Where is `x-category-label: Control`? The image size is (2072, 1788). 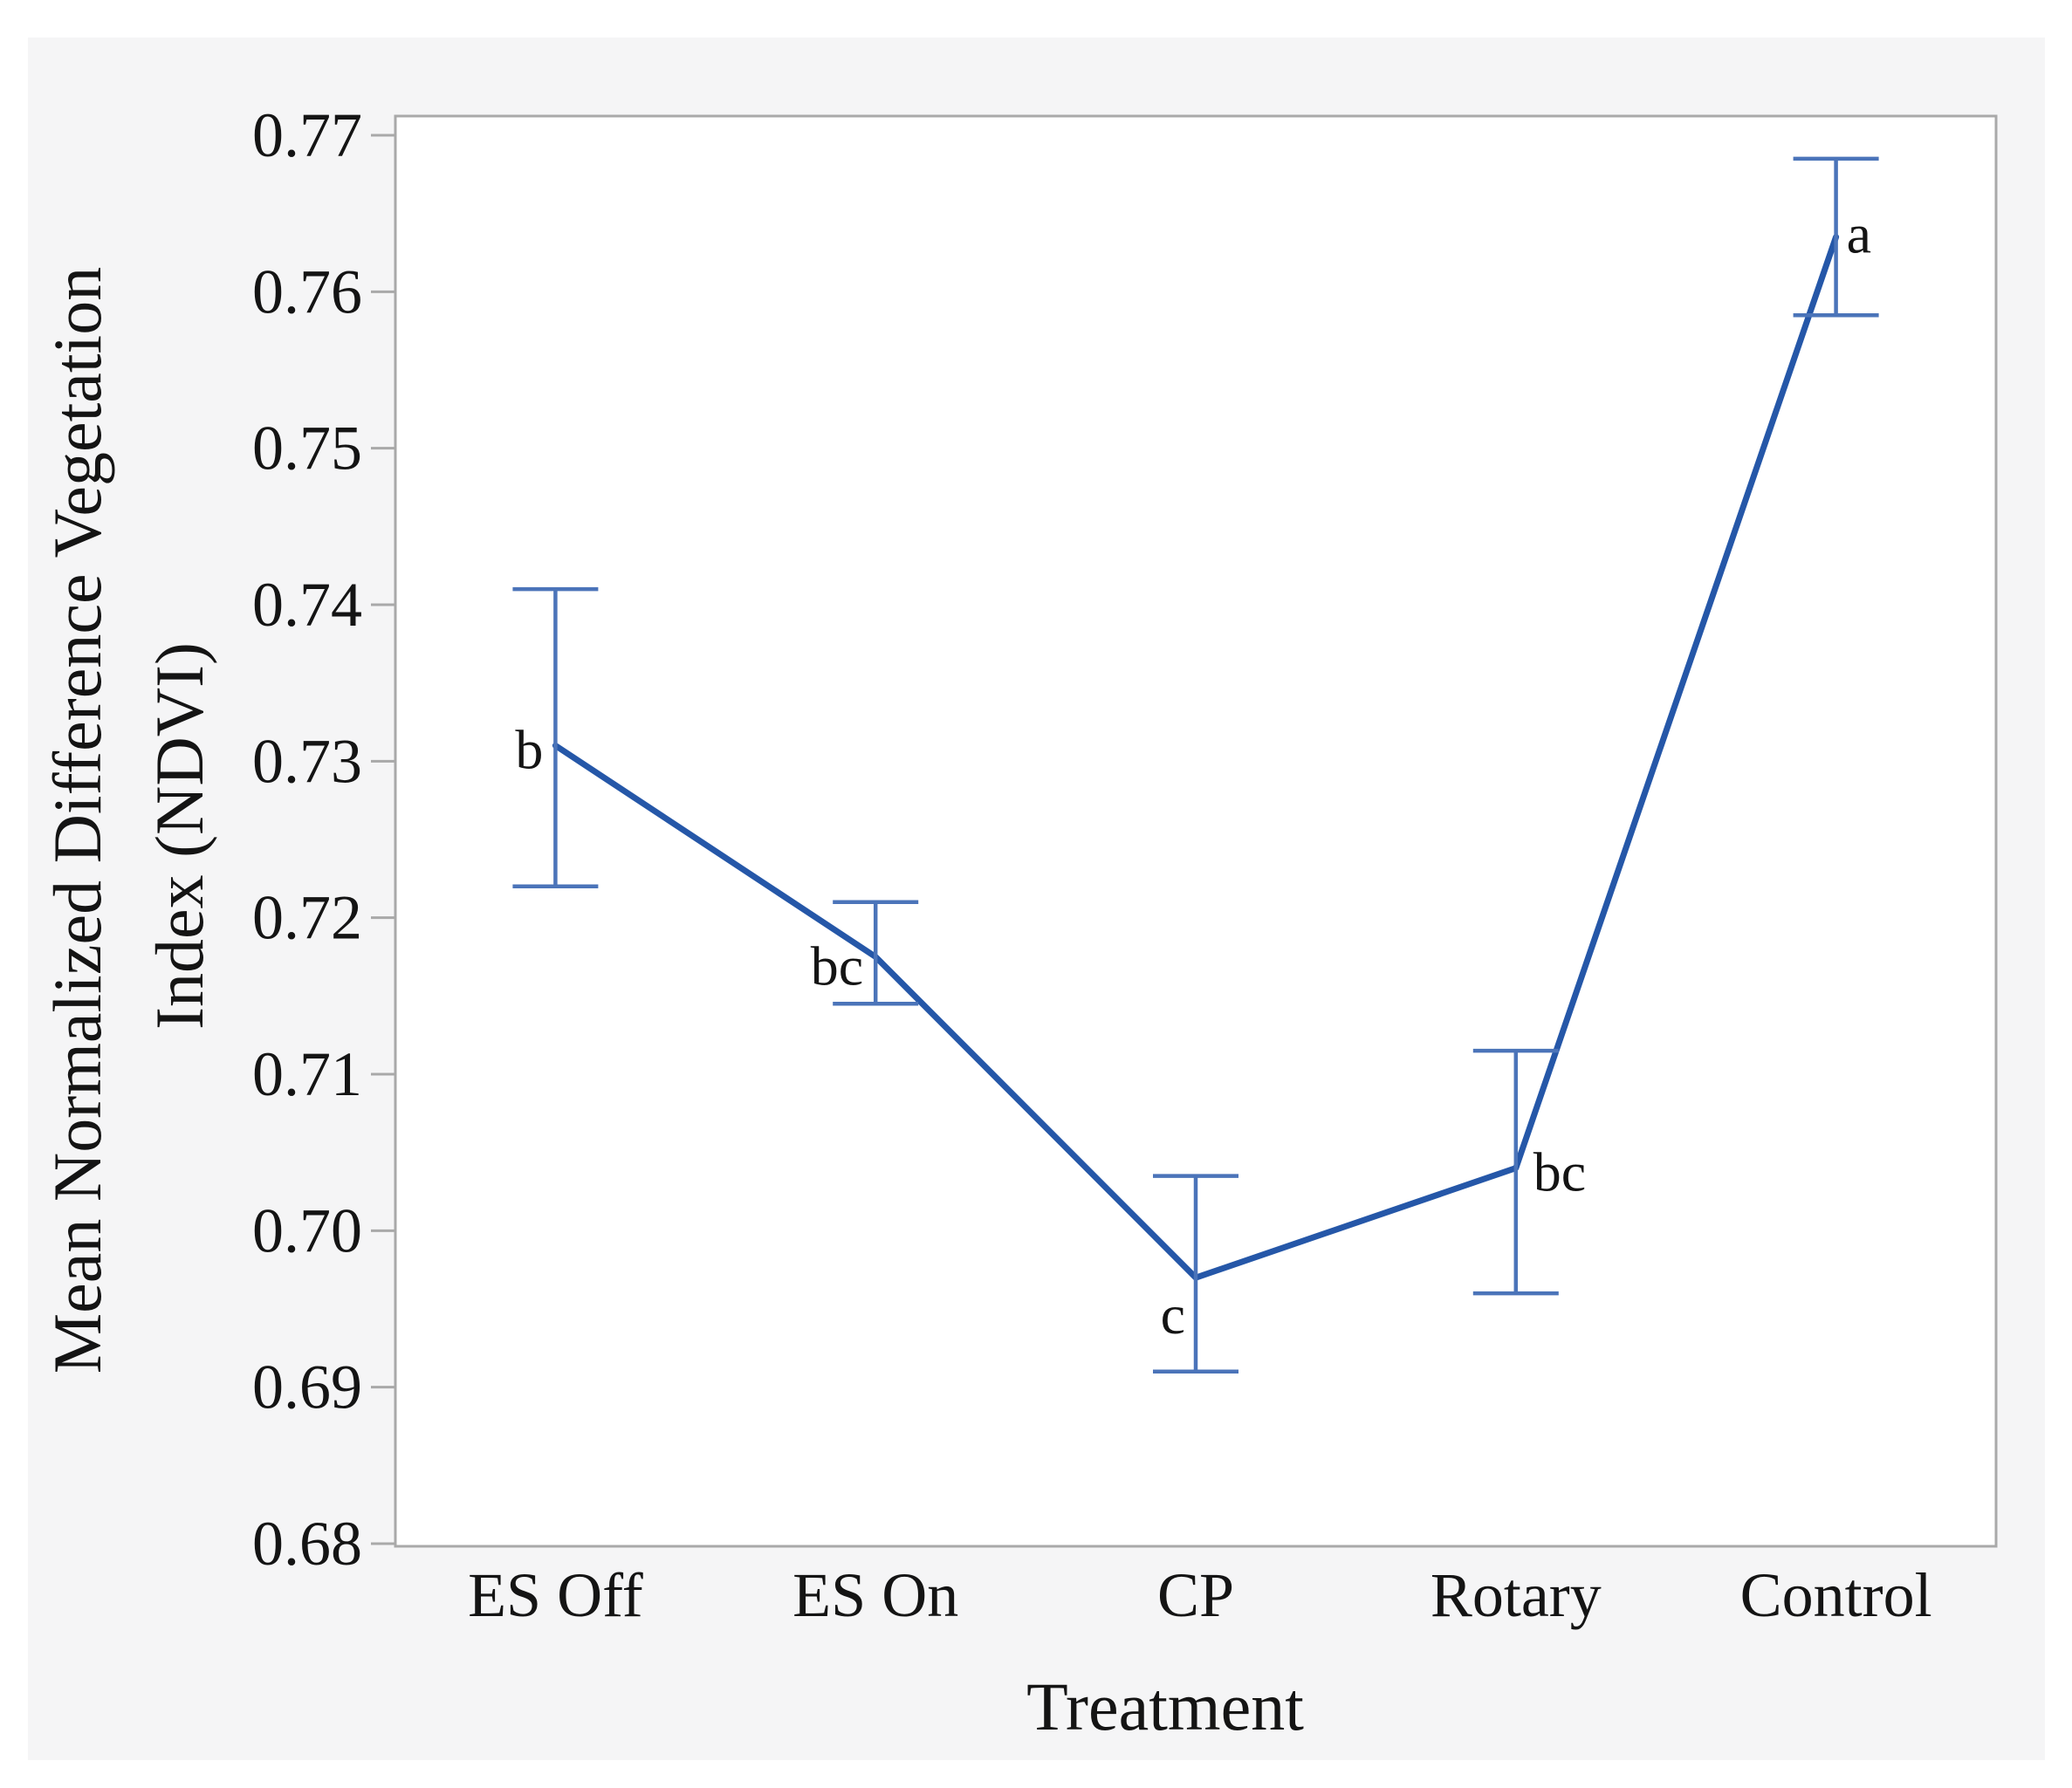 x-category-label: Control is located at coordinates (1836, 1595).